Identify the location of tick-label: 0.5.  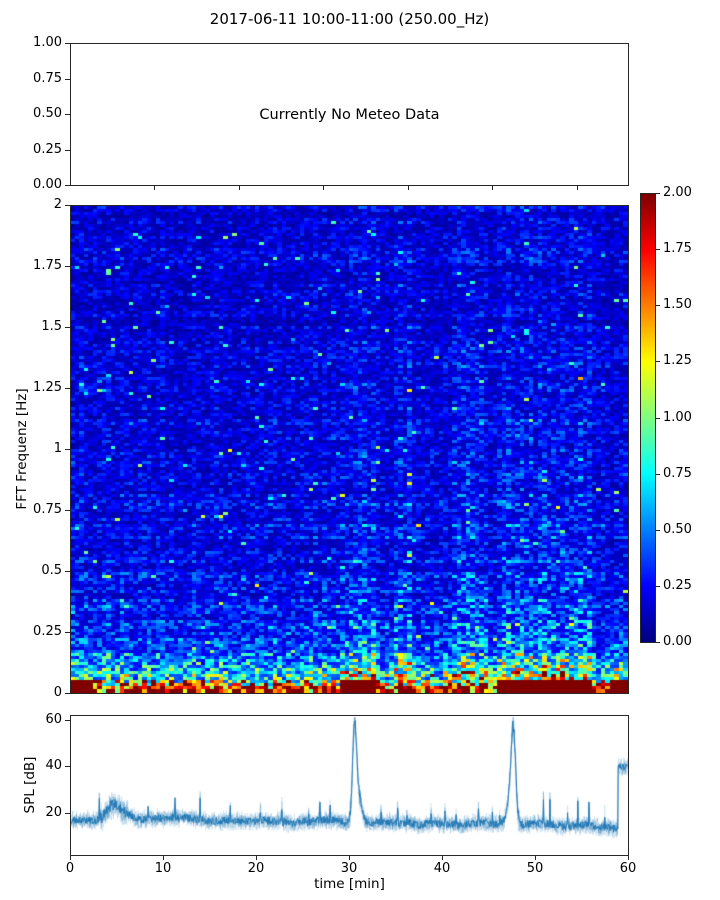
(51, 570).